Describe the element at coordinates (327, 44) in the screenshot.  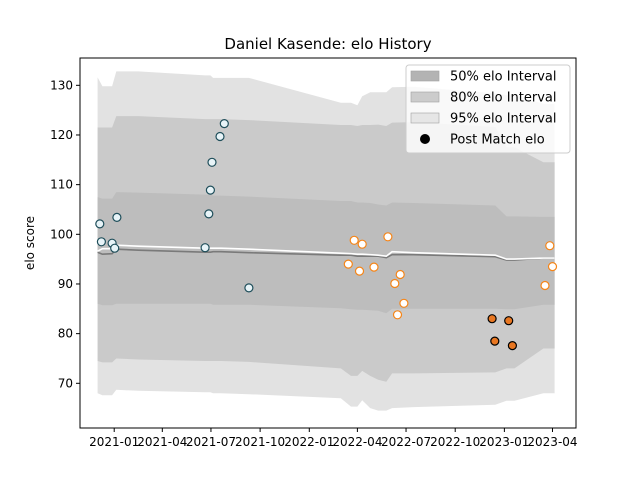
I see `chart-title: Daniel Kasende: elo History` at that location.